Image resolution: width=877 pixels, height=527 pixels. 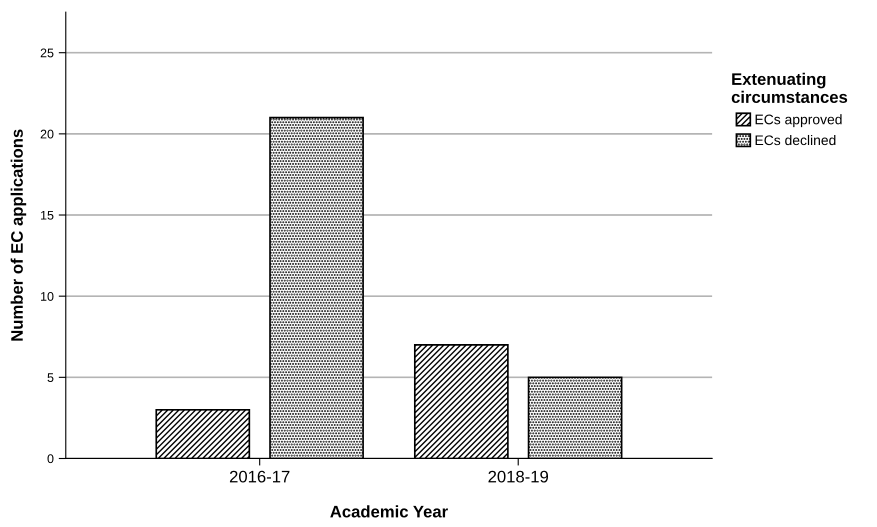 What do you see at coordinates (51, 459) in the screenshot?
I see `y-tick-label: 0` at bounding box center [51, 459].